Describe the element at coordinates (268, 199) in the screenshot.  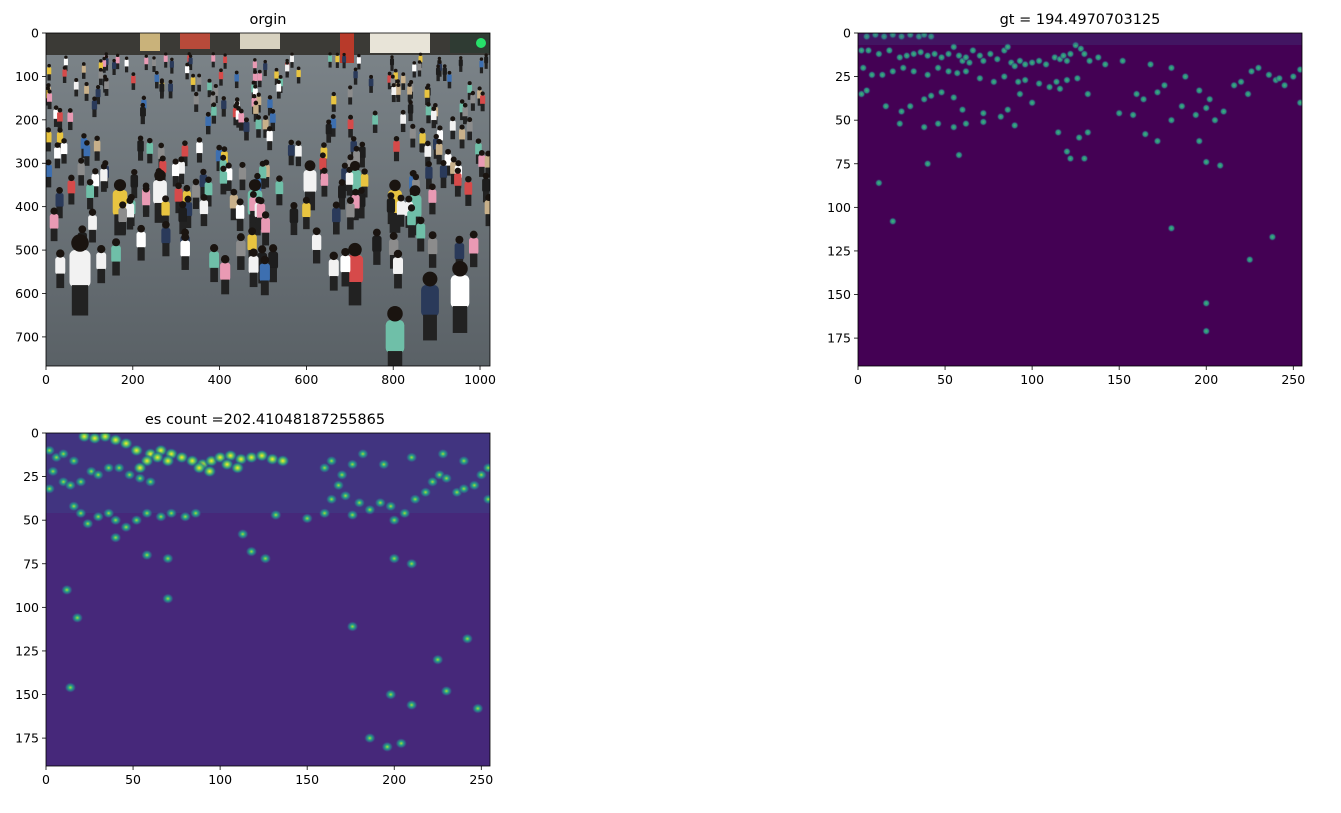
I see `crowd-photo` at that location.